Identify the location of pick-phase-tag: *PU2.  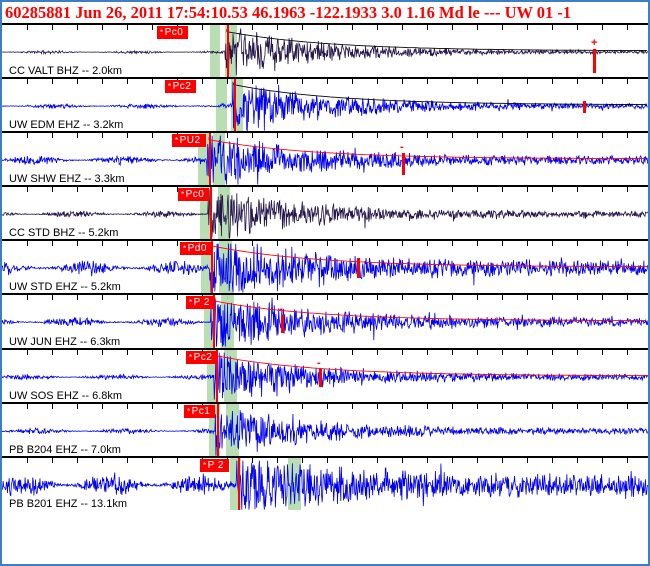
(189, 141).